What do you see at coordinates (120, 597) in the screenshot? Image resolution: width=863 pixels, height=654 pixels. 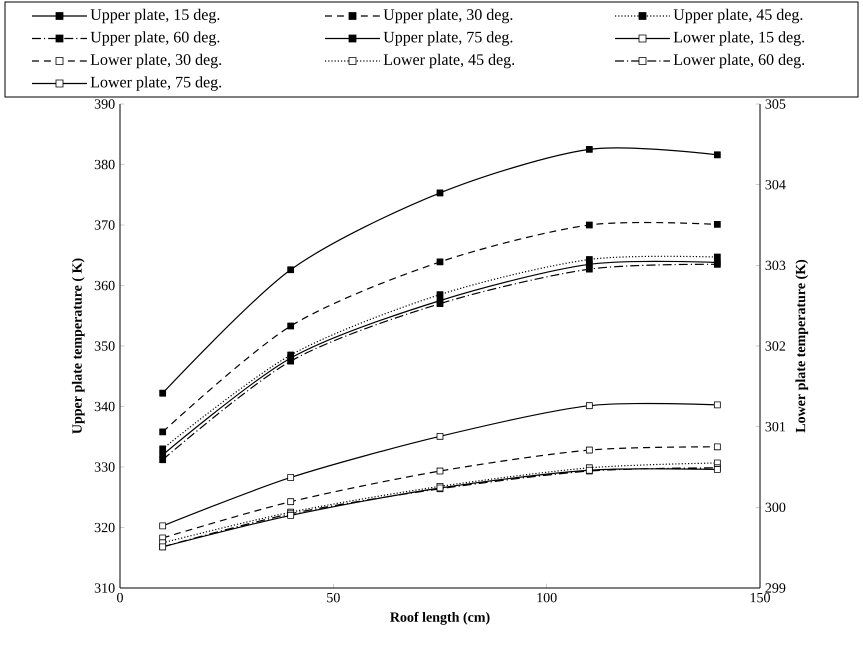 I see `x-tick-label: 0` at bounding box center [120, 597].